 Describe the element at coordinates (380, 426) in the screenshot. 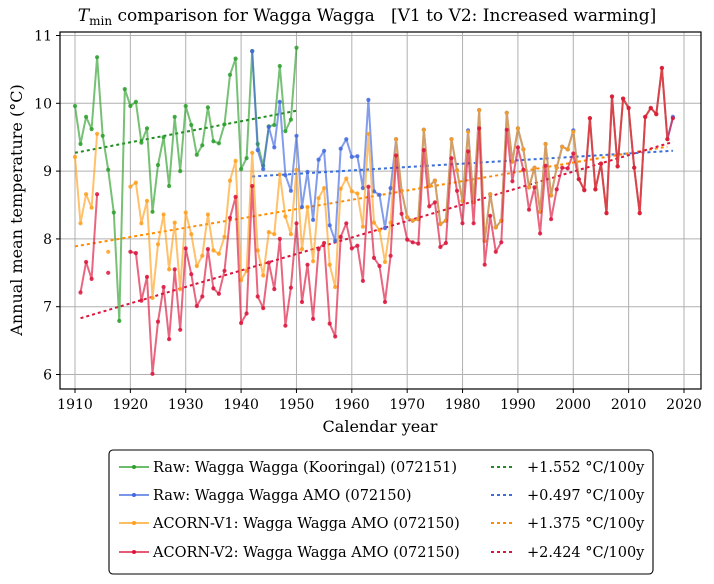

I see `x-axis-label: Calendar year` at that location.